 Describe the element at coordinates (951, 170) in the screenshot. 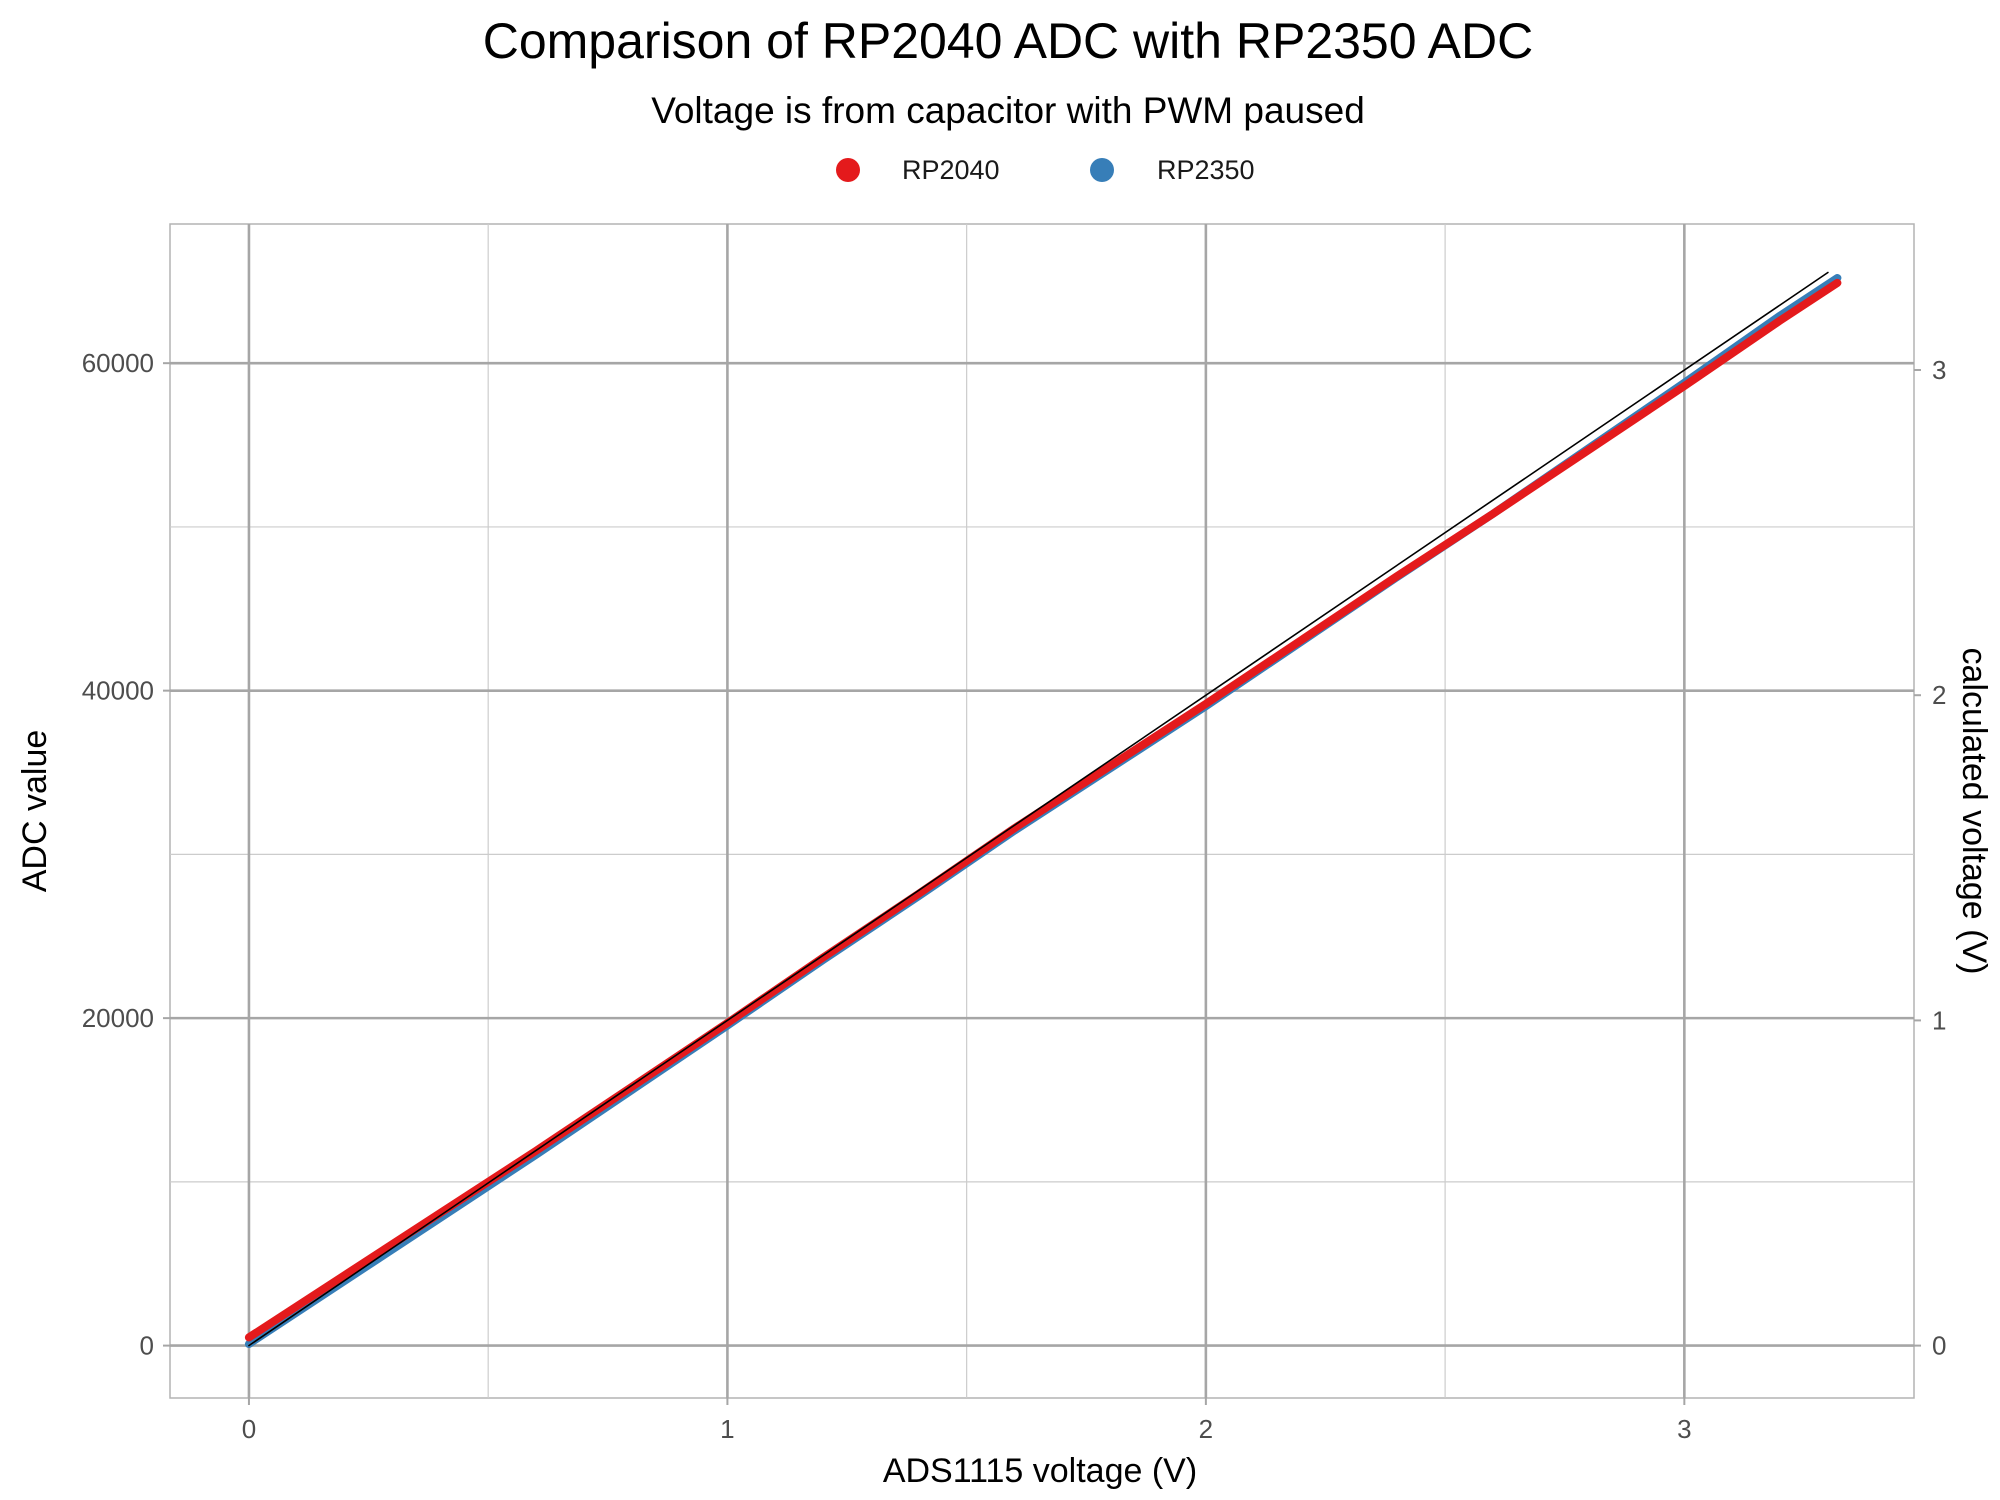

I see `legend-label-rp2040: RP2040` at that location.